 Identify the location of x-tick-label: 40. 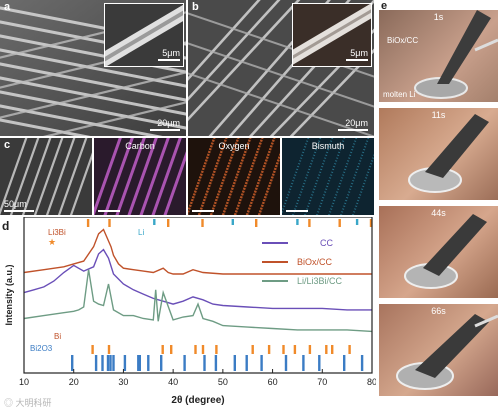
(173, 382).